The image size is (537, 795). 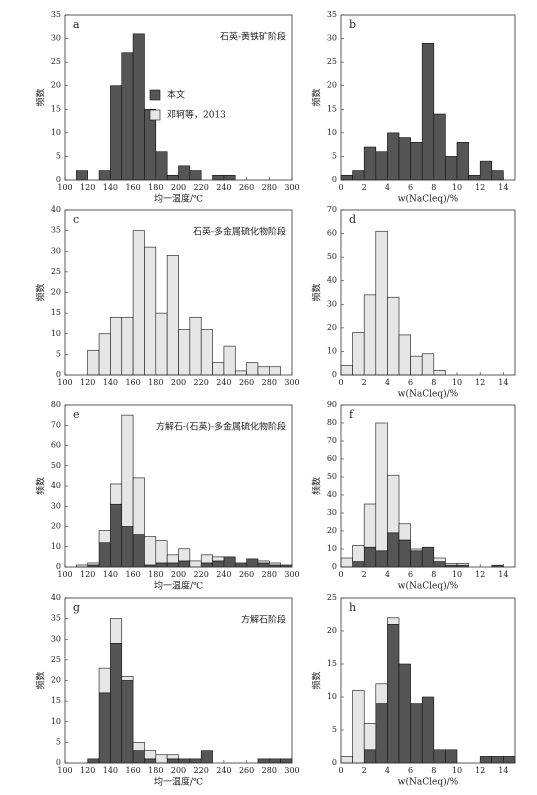 What do you see at coordinates (76, 607) in the screenshot?
I see `panel-label: g` at bounding box center [76, 607].